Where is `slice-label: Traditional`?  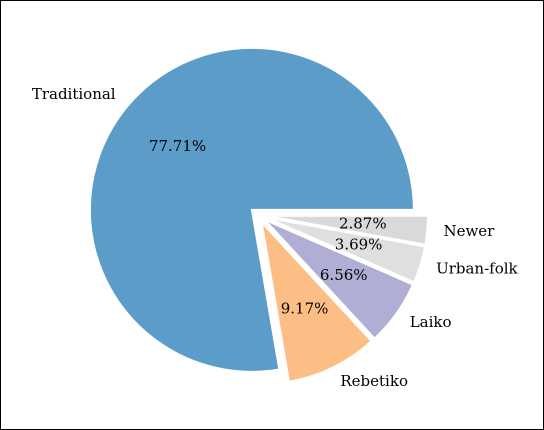 slice-label: Traditional is located at coordinates (74, 94).